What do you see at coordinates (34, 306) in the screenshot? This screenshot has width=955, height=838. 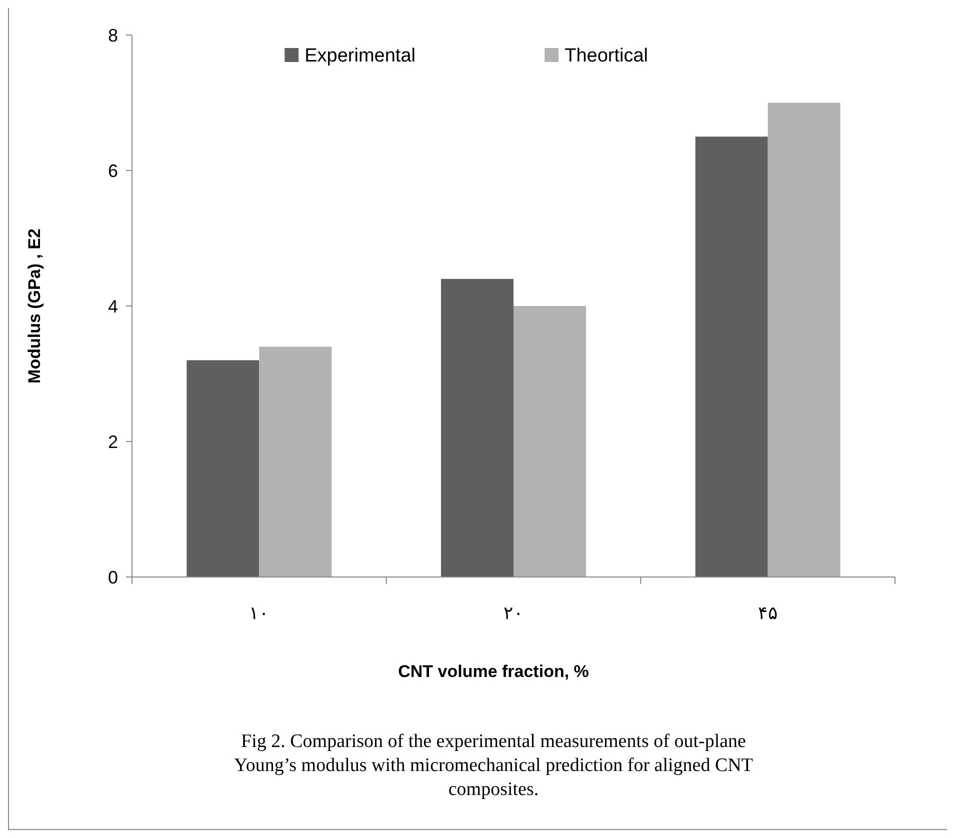 I see `y-axis-title: Modulus (GPa) , E2` at bounding box center [34, 306].